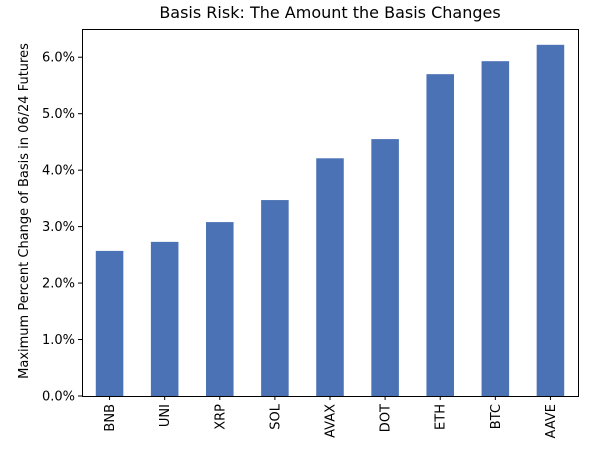 This screenshot has height=449, width=592. I want to click on x-tick-label-sol: SOL, so click(275, 416).